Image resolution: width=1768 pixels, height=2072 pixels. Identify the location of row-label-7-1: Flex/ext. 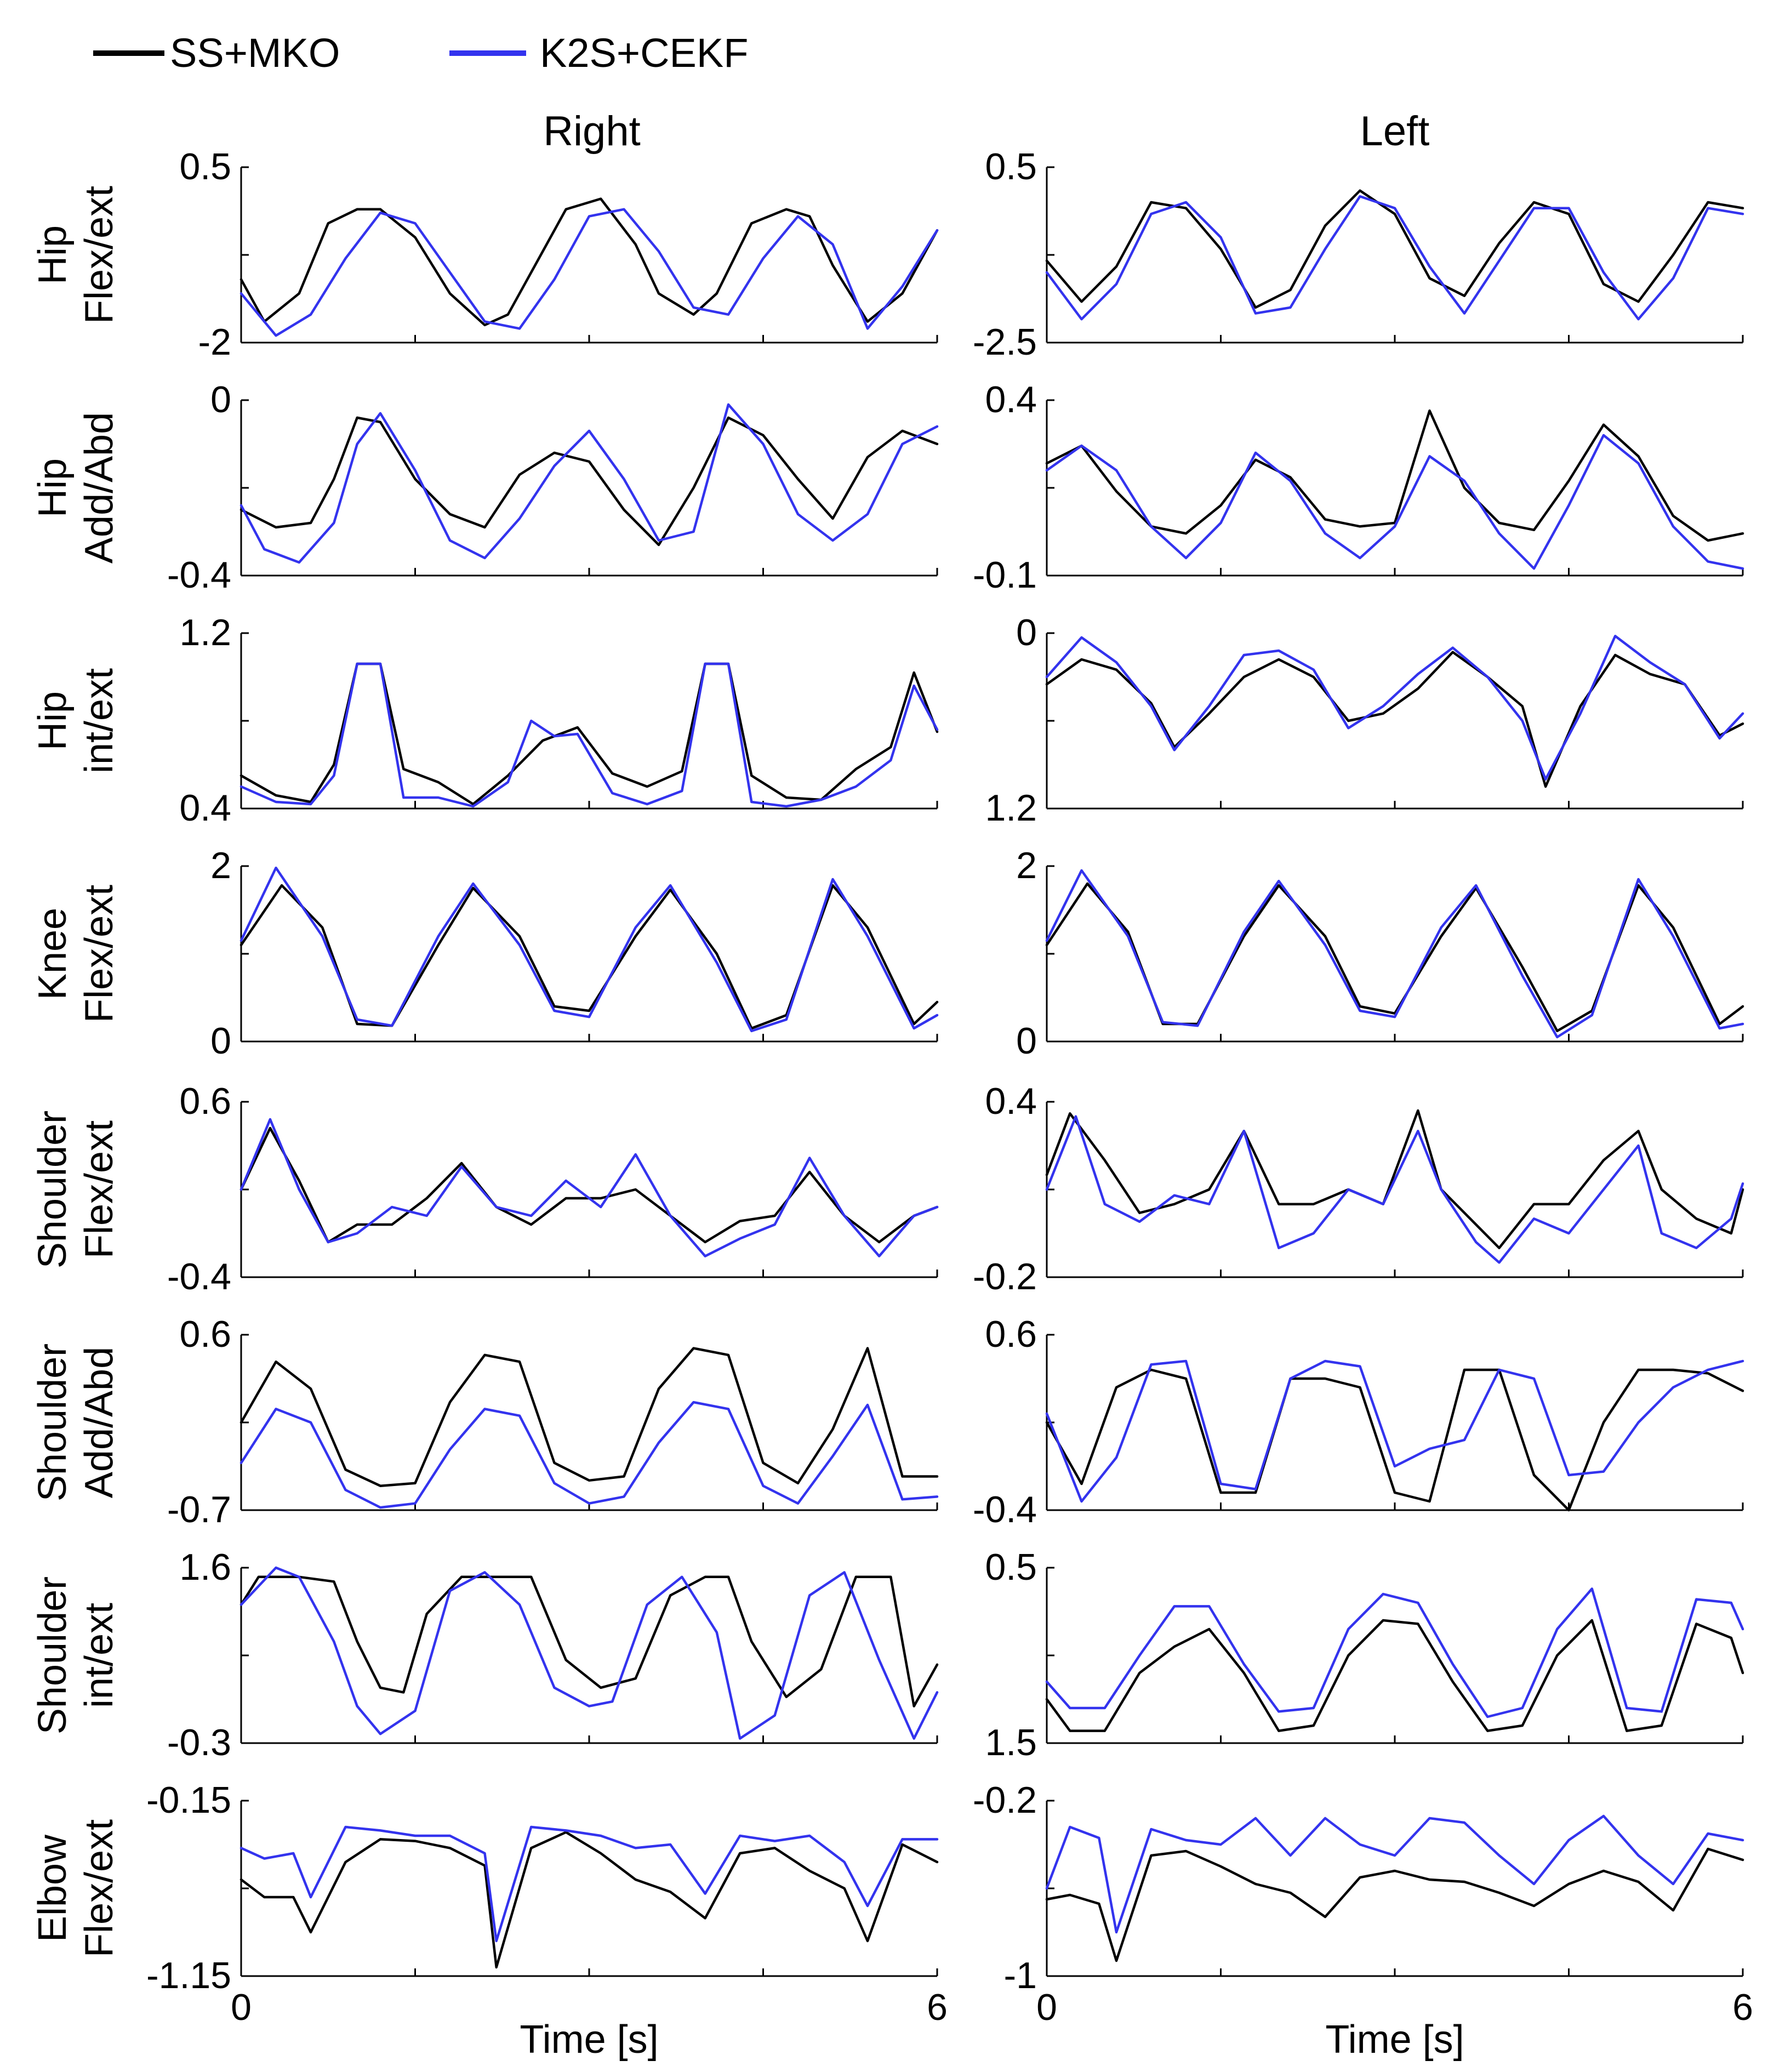
(99, 1888).